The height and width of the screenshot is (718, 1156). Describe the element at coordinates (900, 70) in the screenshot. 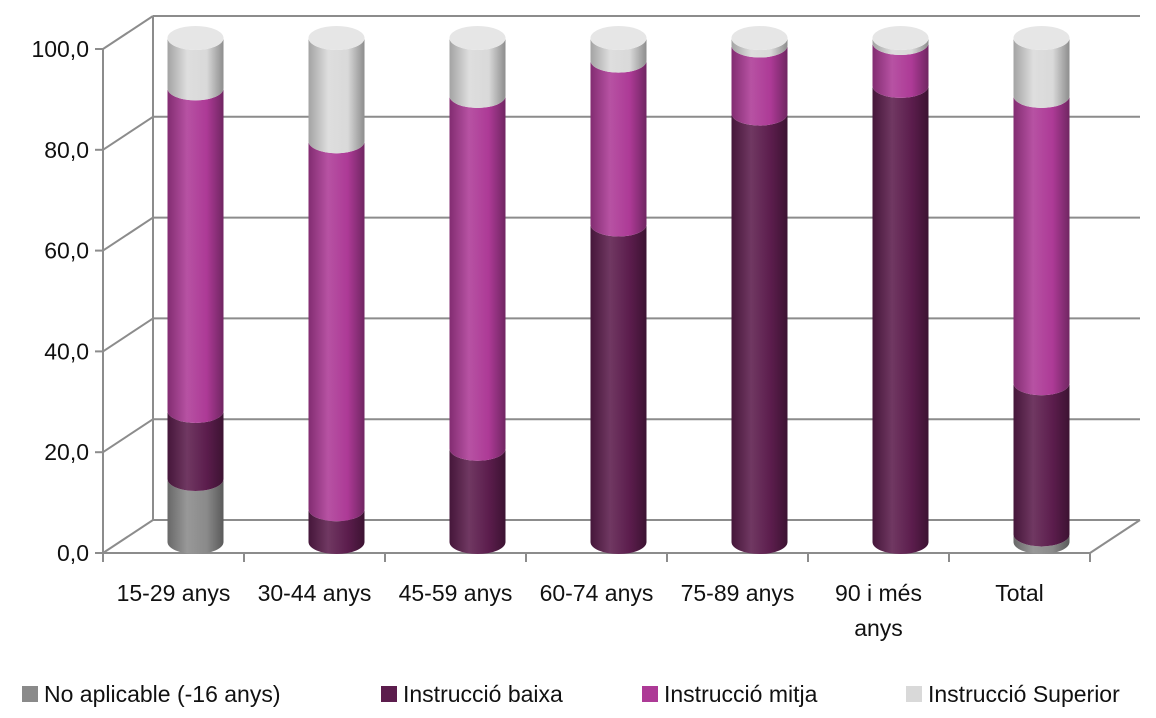

I see `bar-90-i-m-s-anys-instrucci-mitja` at that location.